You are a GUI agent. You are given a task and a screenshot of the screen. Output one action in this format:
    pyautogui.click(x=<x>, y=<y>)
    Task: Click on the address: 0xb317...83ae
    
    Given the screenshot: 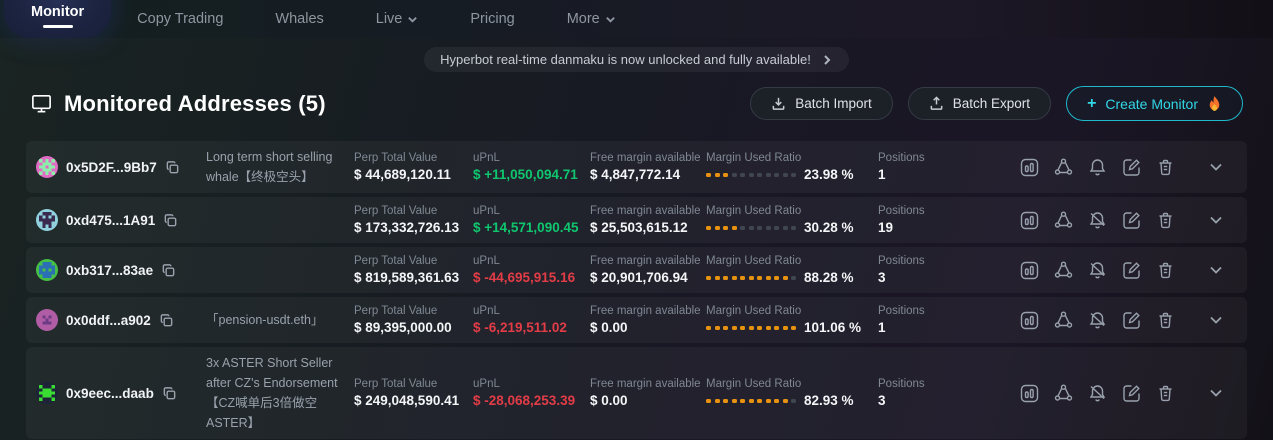 What is the action you would take?
    pyautogui.click(x=110, y=270)
    